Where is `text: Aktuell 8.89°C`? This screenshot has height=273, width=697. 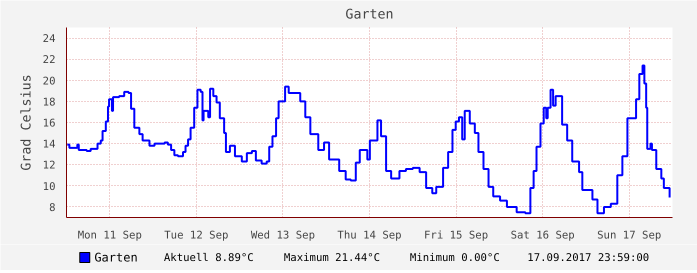
text: Aktuell 8.89°C is located at coordinates (209, 257).